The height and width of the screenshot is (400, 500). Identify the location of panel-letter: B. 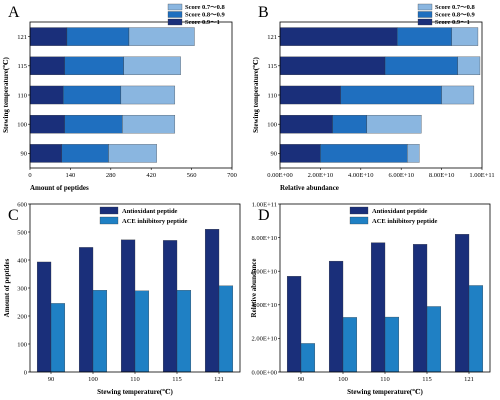
(263, 12).